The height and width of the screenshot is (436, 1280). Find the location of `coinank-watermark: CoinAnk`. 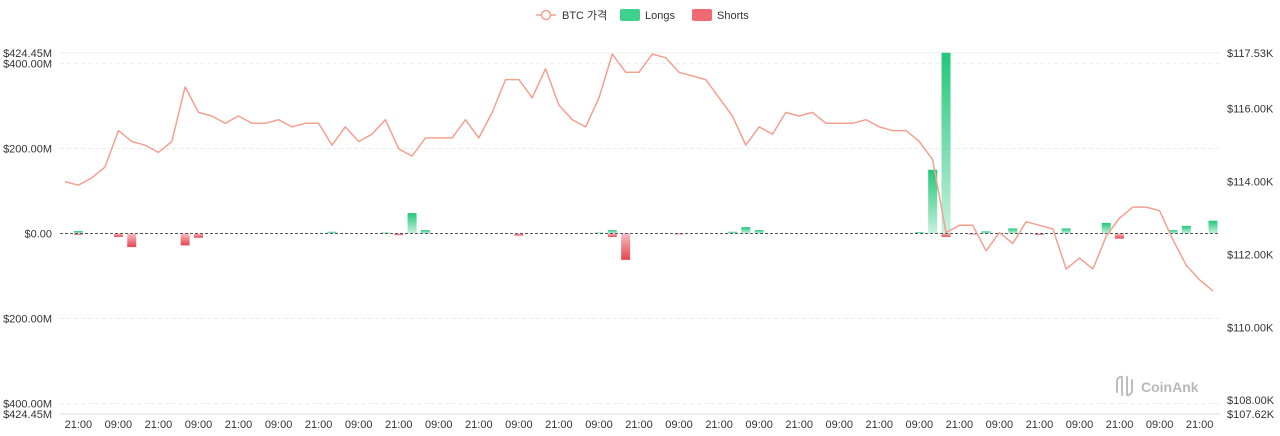

coinank-watermark: CoinAnk is located at coordinates (1157, 386).